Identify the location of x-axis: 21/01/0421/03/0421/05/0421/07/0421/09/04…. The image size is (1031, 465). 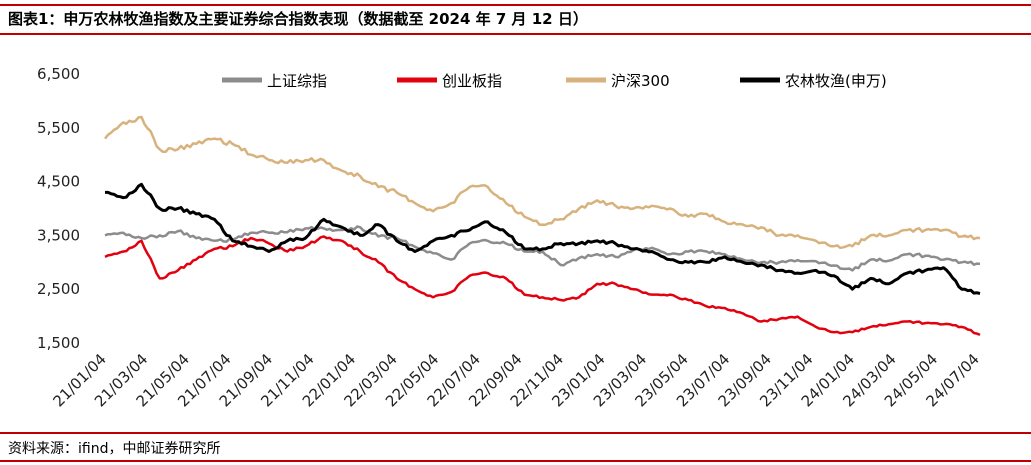
(515, 380).